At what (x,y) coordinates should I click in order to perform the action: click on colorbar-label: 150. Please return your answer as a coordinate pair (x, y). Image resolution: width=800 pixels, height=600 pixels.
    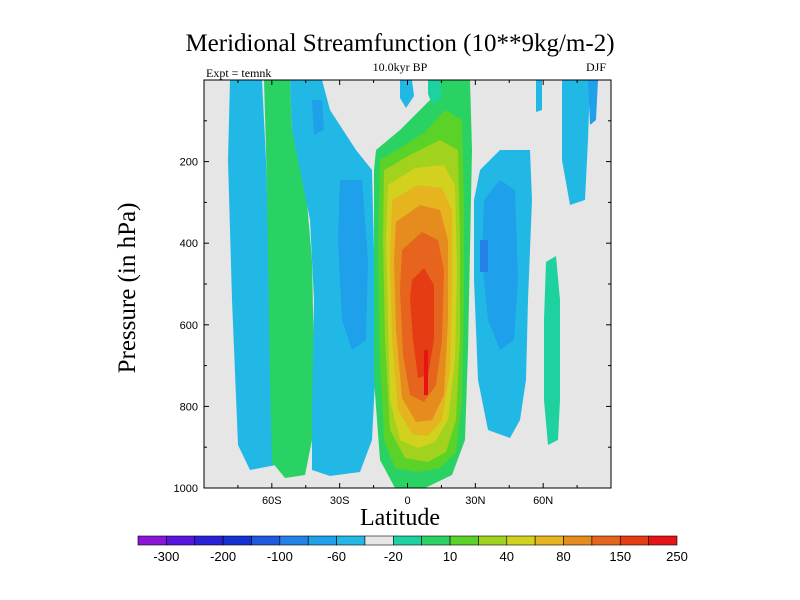
    Looking at the image, I should click on (620, 556).